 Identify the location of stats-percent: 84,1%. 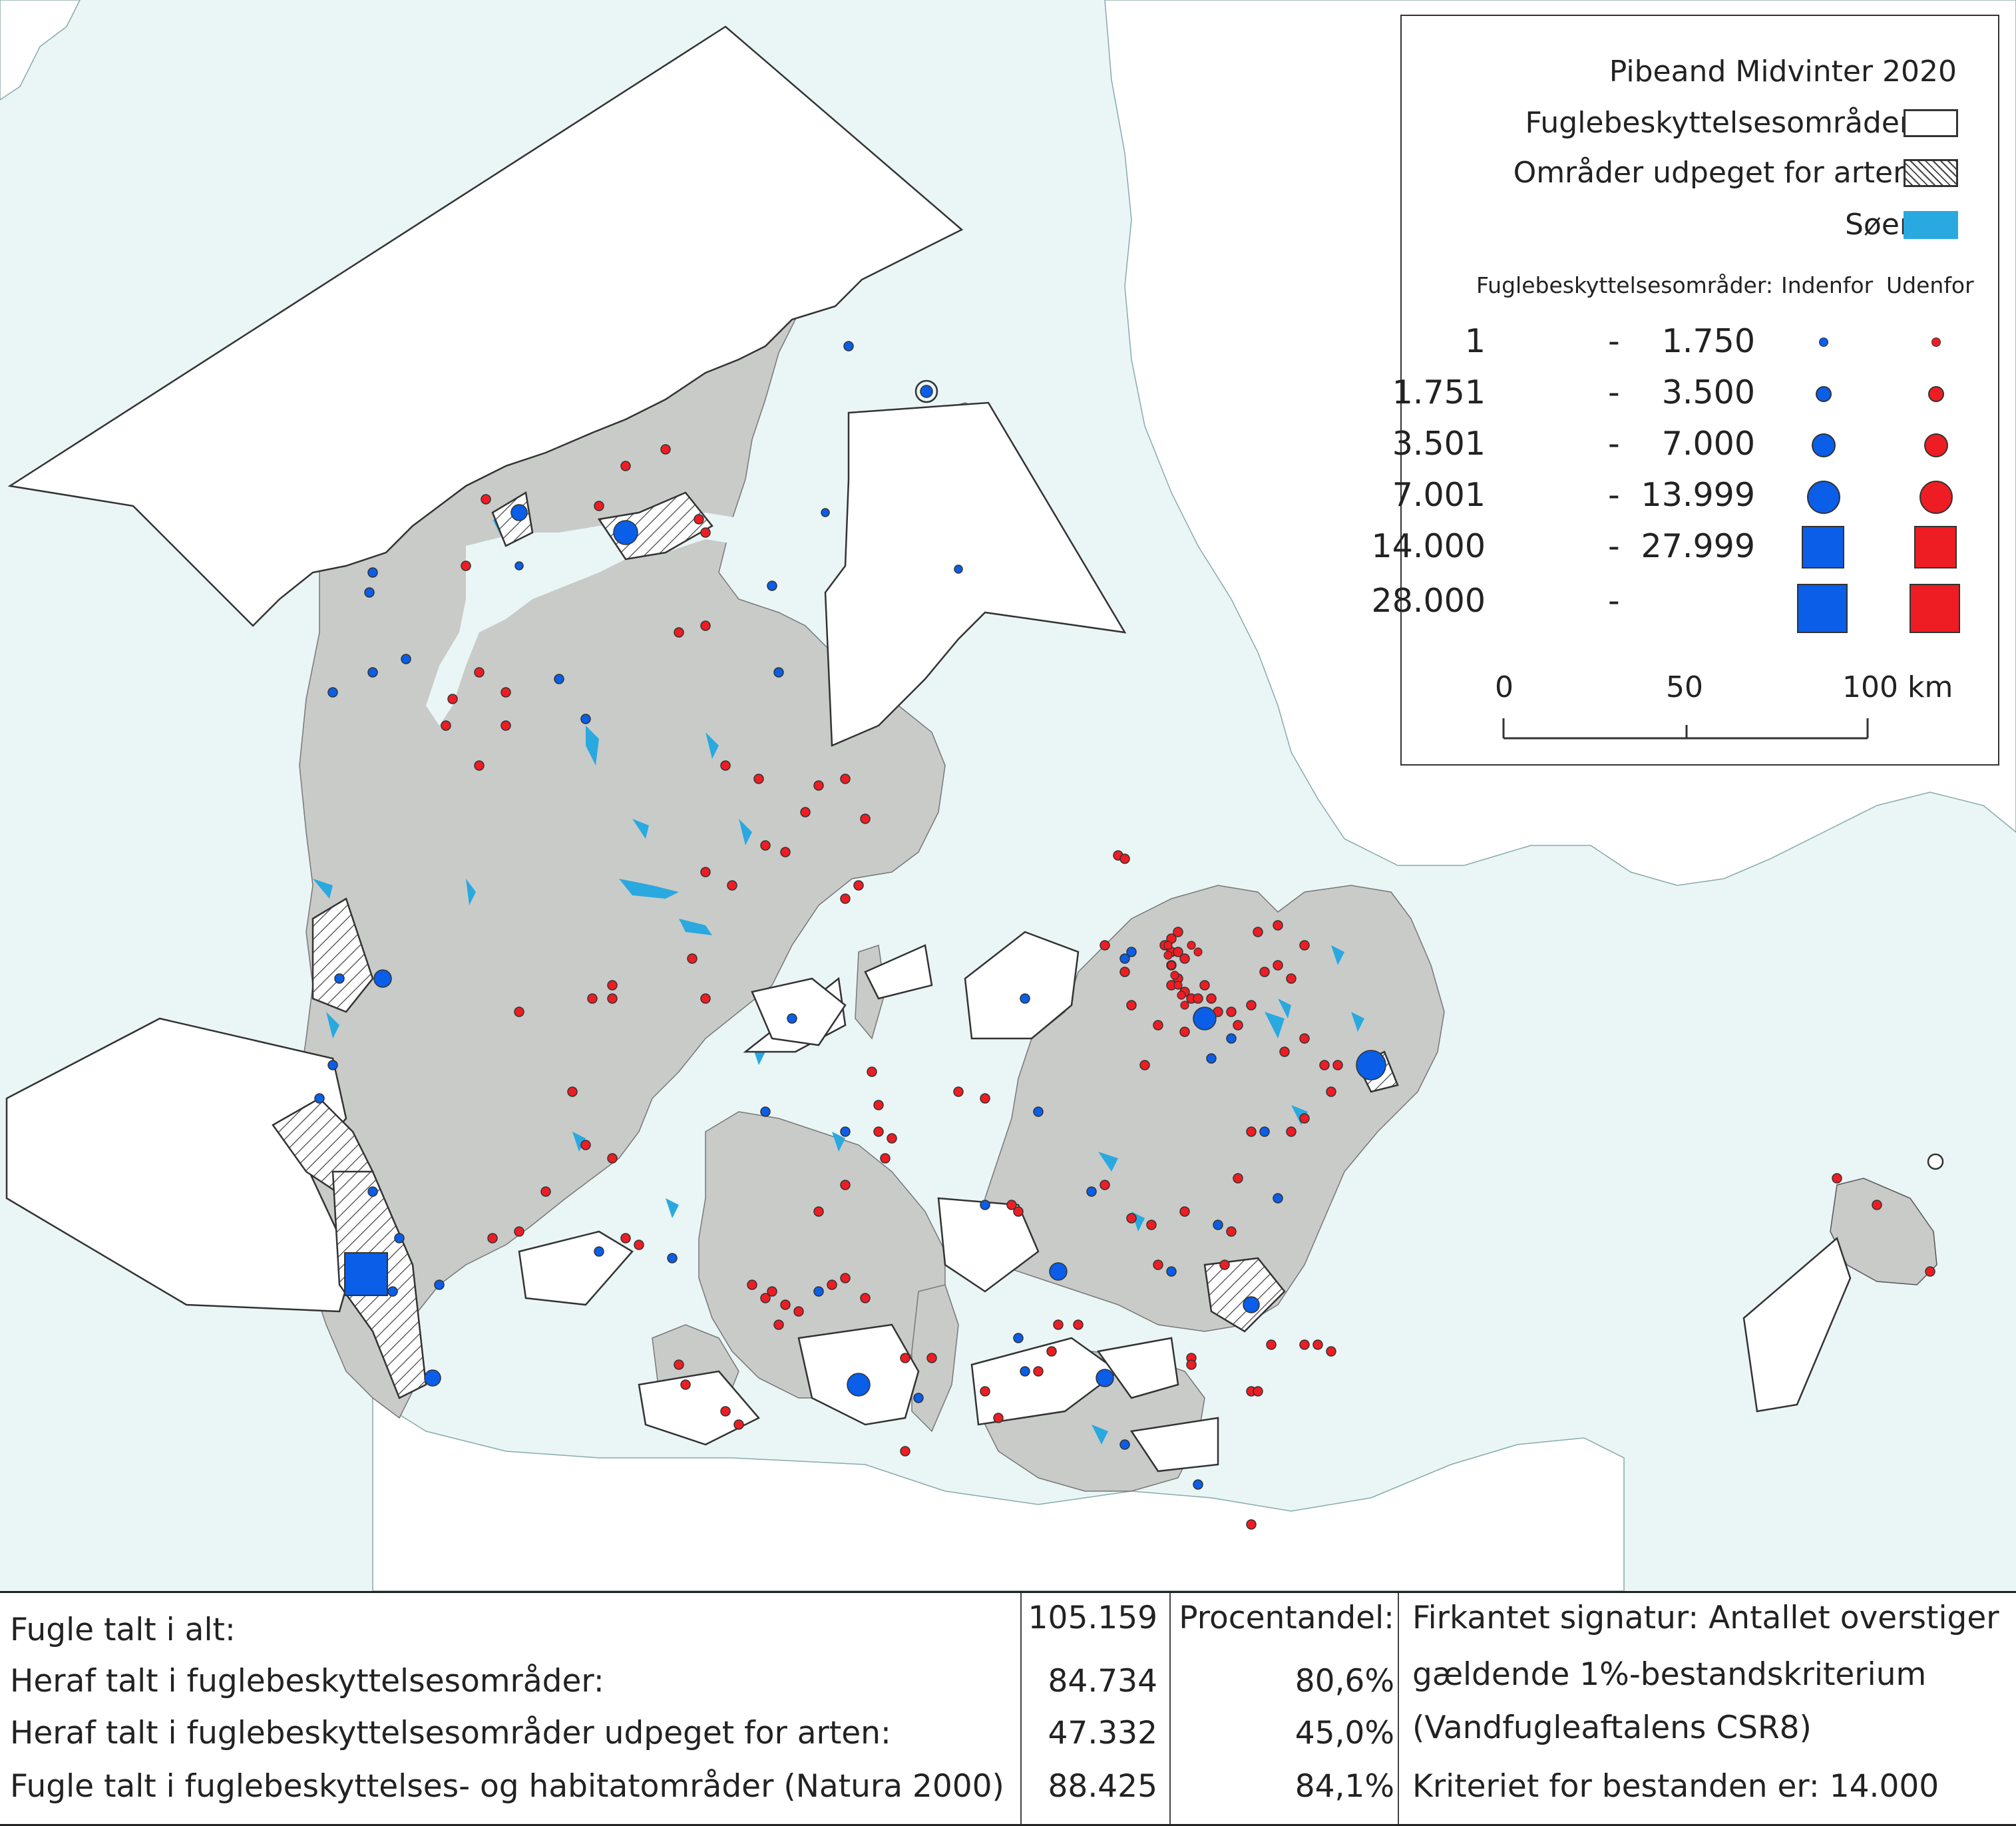
(1344, 1786).